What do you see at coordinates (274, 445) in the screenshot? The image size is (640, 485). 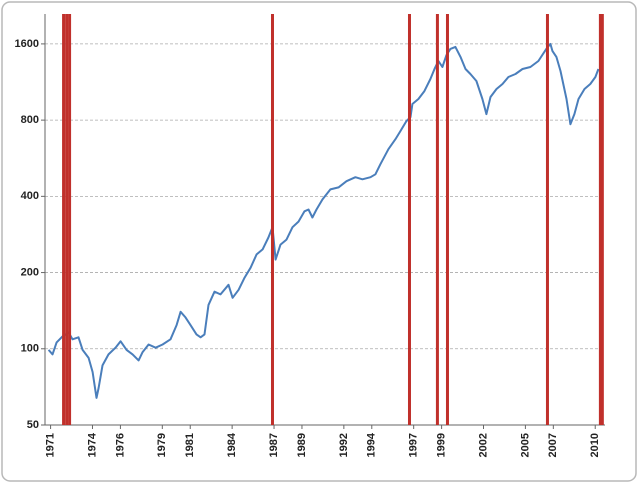 I see `x-tick-label: 1987` at bounding box center [274, 445].